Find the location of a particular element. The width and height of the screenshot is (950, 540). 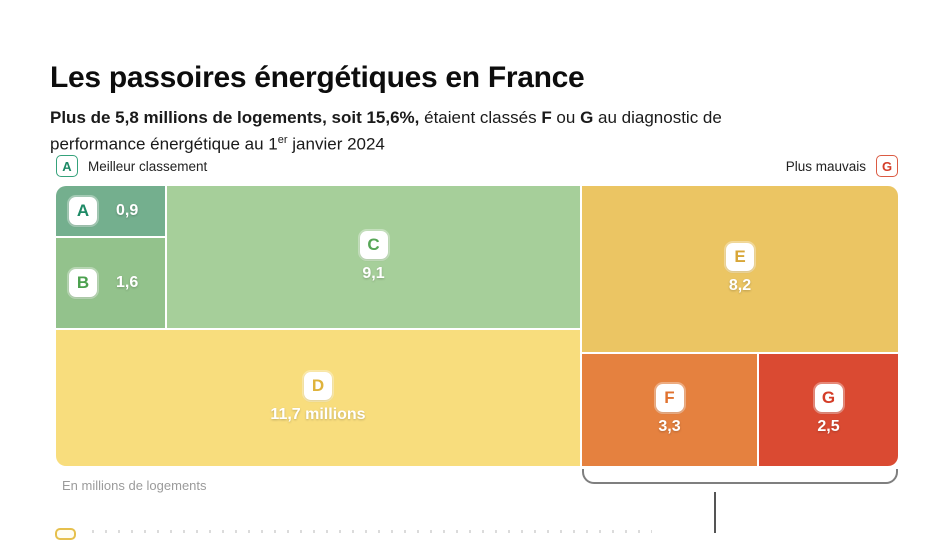

grade-badge-d: D is located at coordinates (318, 386).